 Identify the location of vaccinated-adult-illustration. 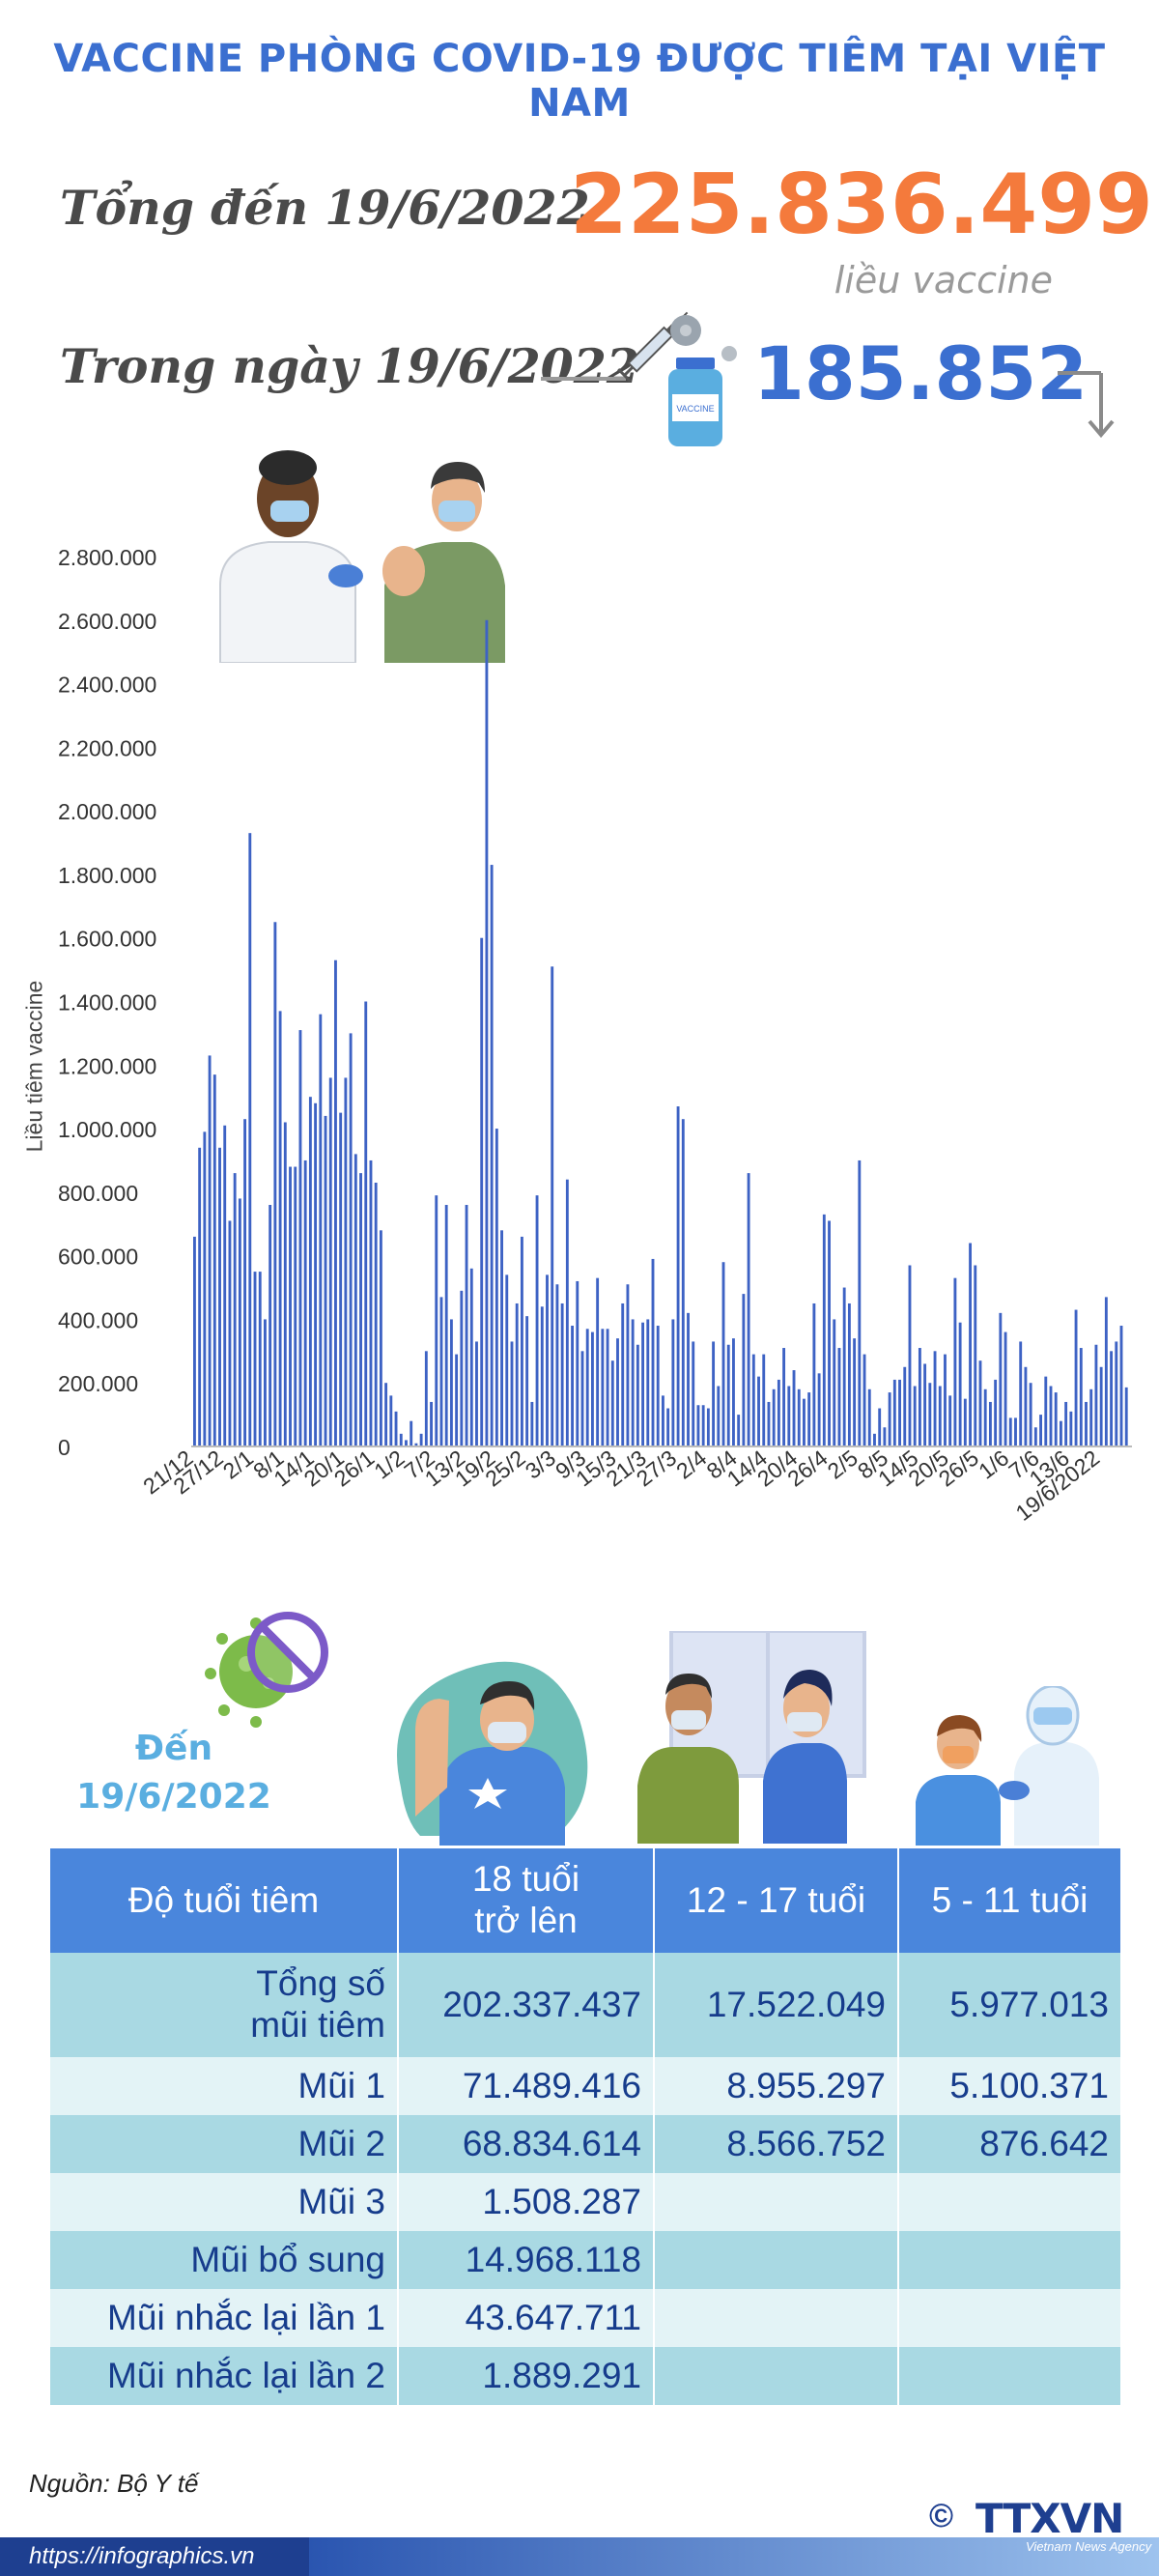
(493, 1754).